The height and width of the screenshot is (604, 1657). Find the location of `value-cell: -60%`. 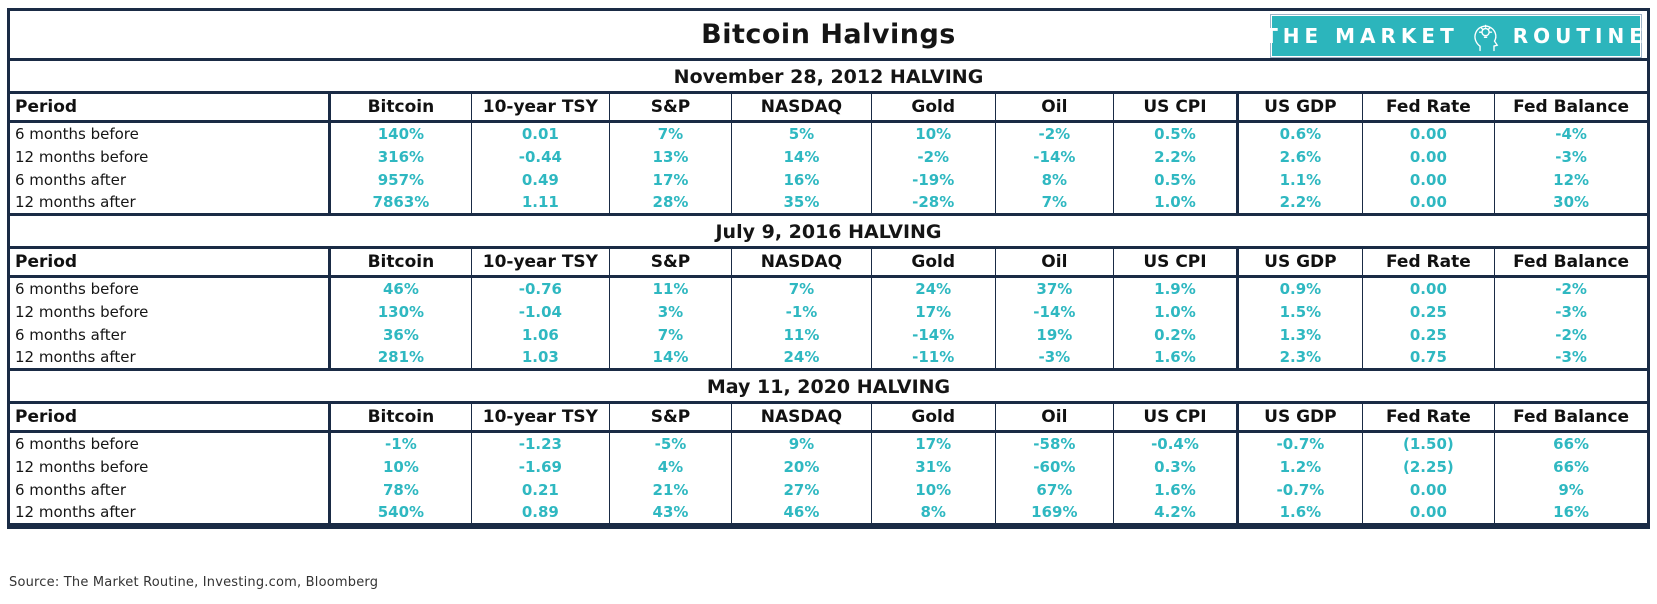

value-cell: -60% is located at coordinates (1054, 466).